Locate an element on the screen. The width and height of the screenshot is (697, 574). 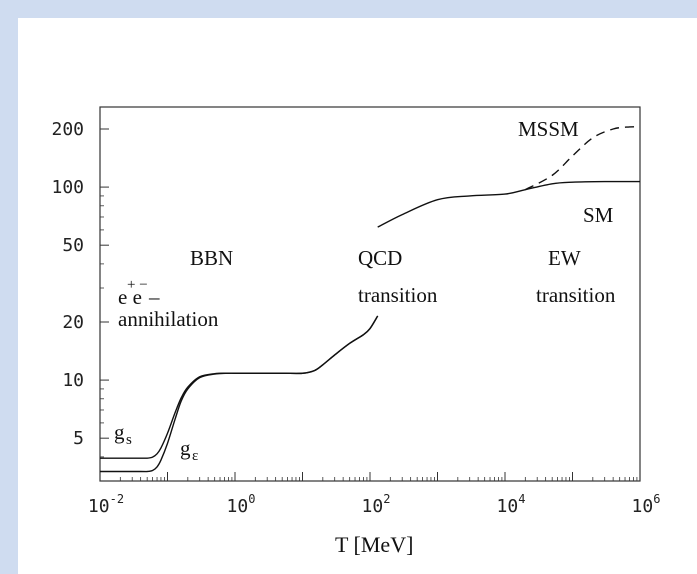
label-gs: g is located at coordinates (119, 432).